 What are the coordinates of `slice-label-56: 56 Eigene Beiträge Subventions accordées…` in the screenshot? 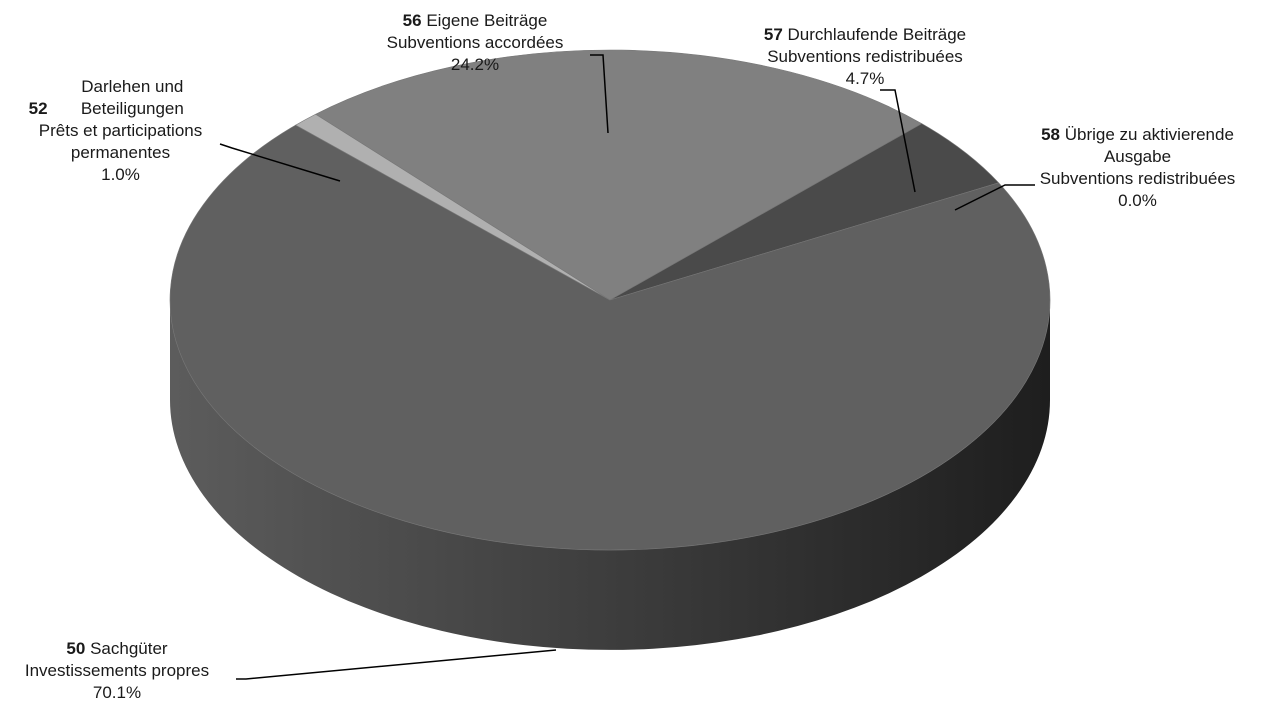 It's located at (475, 43).